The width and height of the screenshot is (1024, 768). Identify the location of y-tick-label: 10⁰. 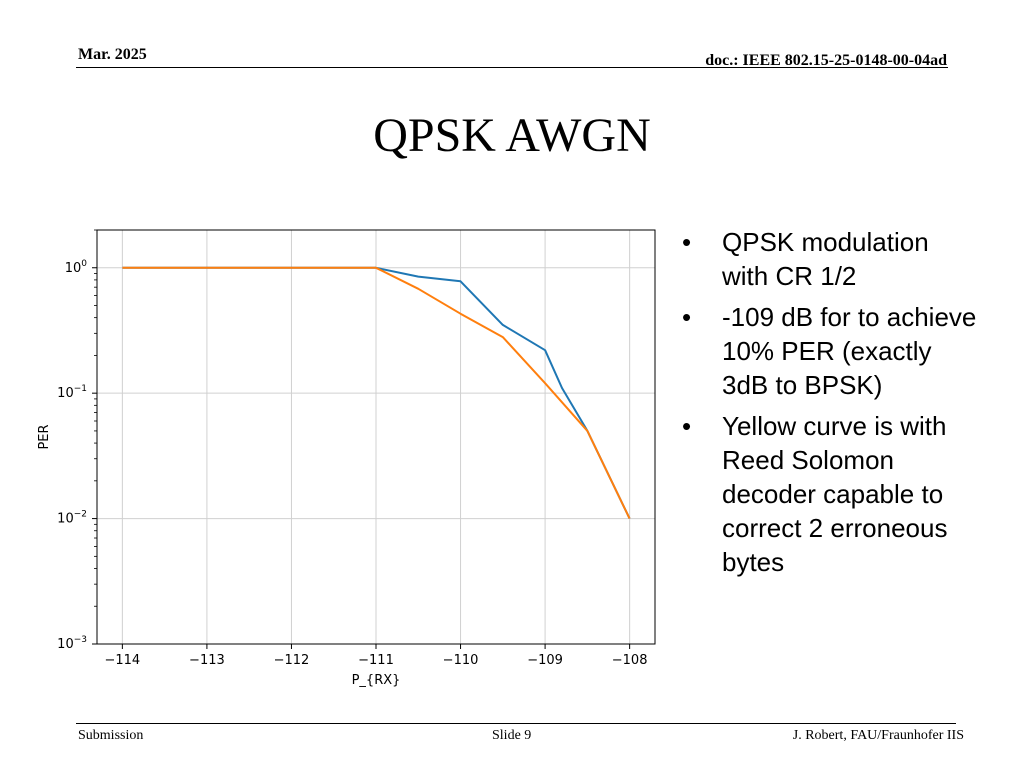
(76, 267).